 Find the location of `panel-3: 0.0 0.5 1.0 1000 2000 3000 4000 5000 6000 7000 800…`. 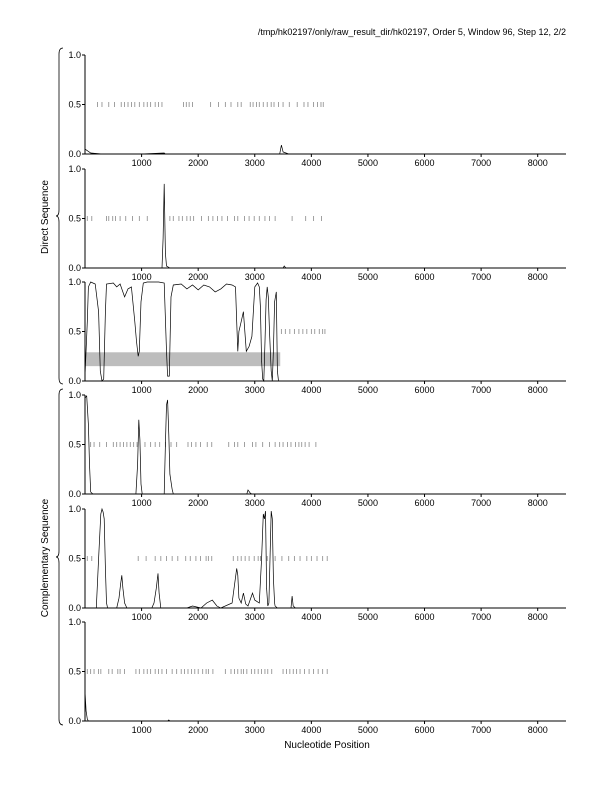

panel-3: 0.0 0.5 1.0 1000 2000 3000 4000 5000 6000 7000 800… is located at coordinates (317, 336).